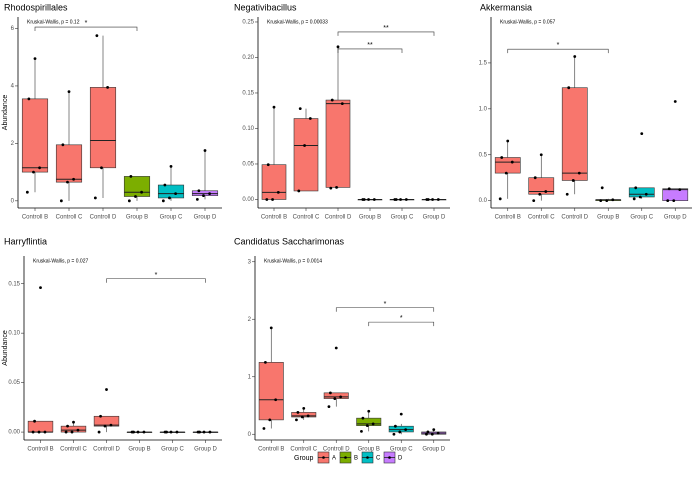  What do you see at coordinates (248, 94) in the screenshot?
I see `y-tick-label: 0.15` at bounding box center [248, 94].